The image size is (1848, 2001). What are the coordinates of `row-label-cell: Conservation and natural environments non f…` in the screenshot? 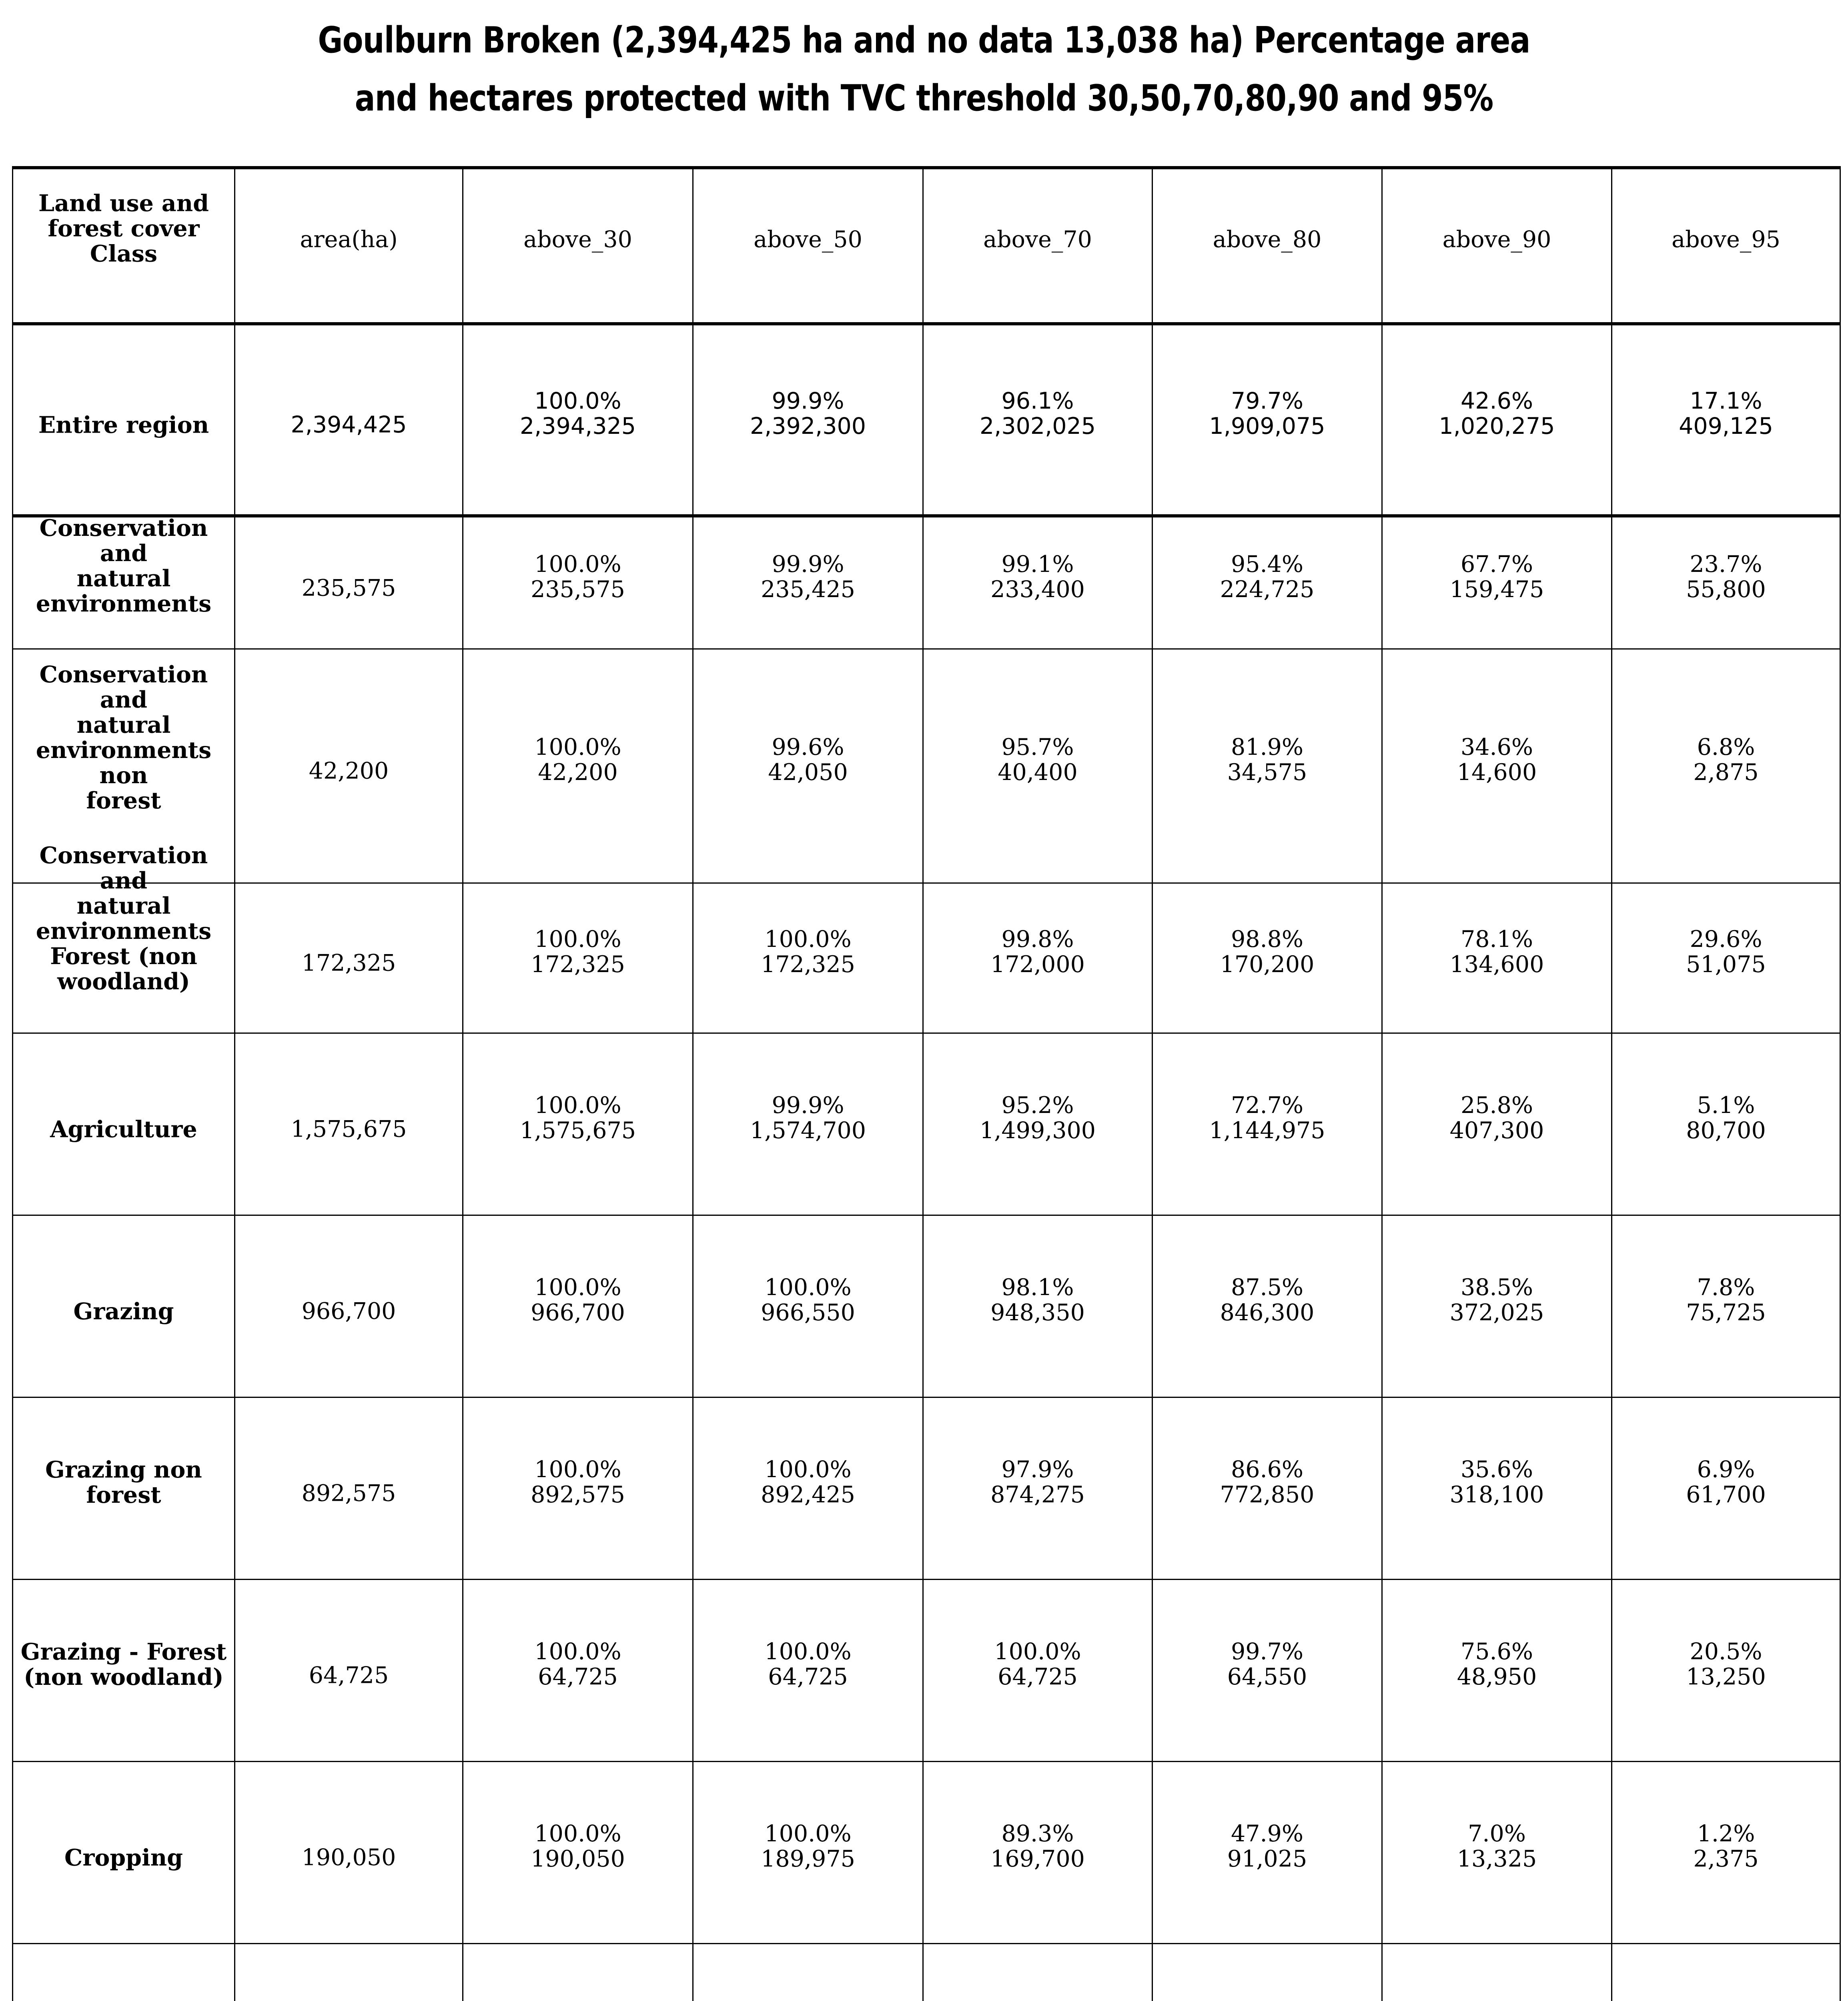 It's located at (124, 766).